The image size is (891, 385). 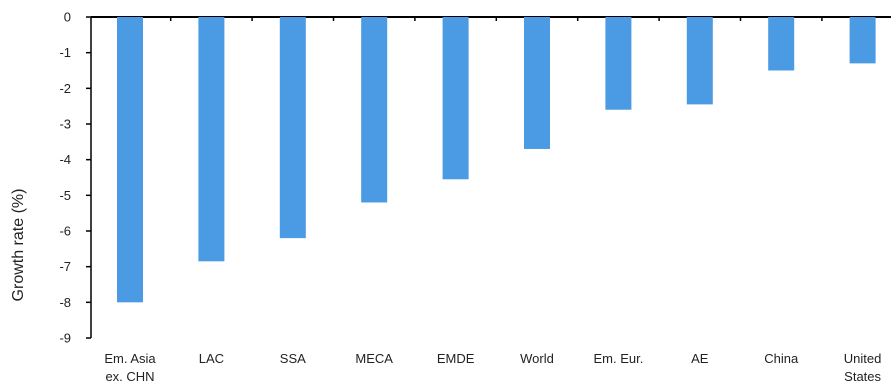 I want to click on y-tick-label: -9, so click(x=65, y=338).